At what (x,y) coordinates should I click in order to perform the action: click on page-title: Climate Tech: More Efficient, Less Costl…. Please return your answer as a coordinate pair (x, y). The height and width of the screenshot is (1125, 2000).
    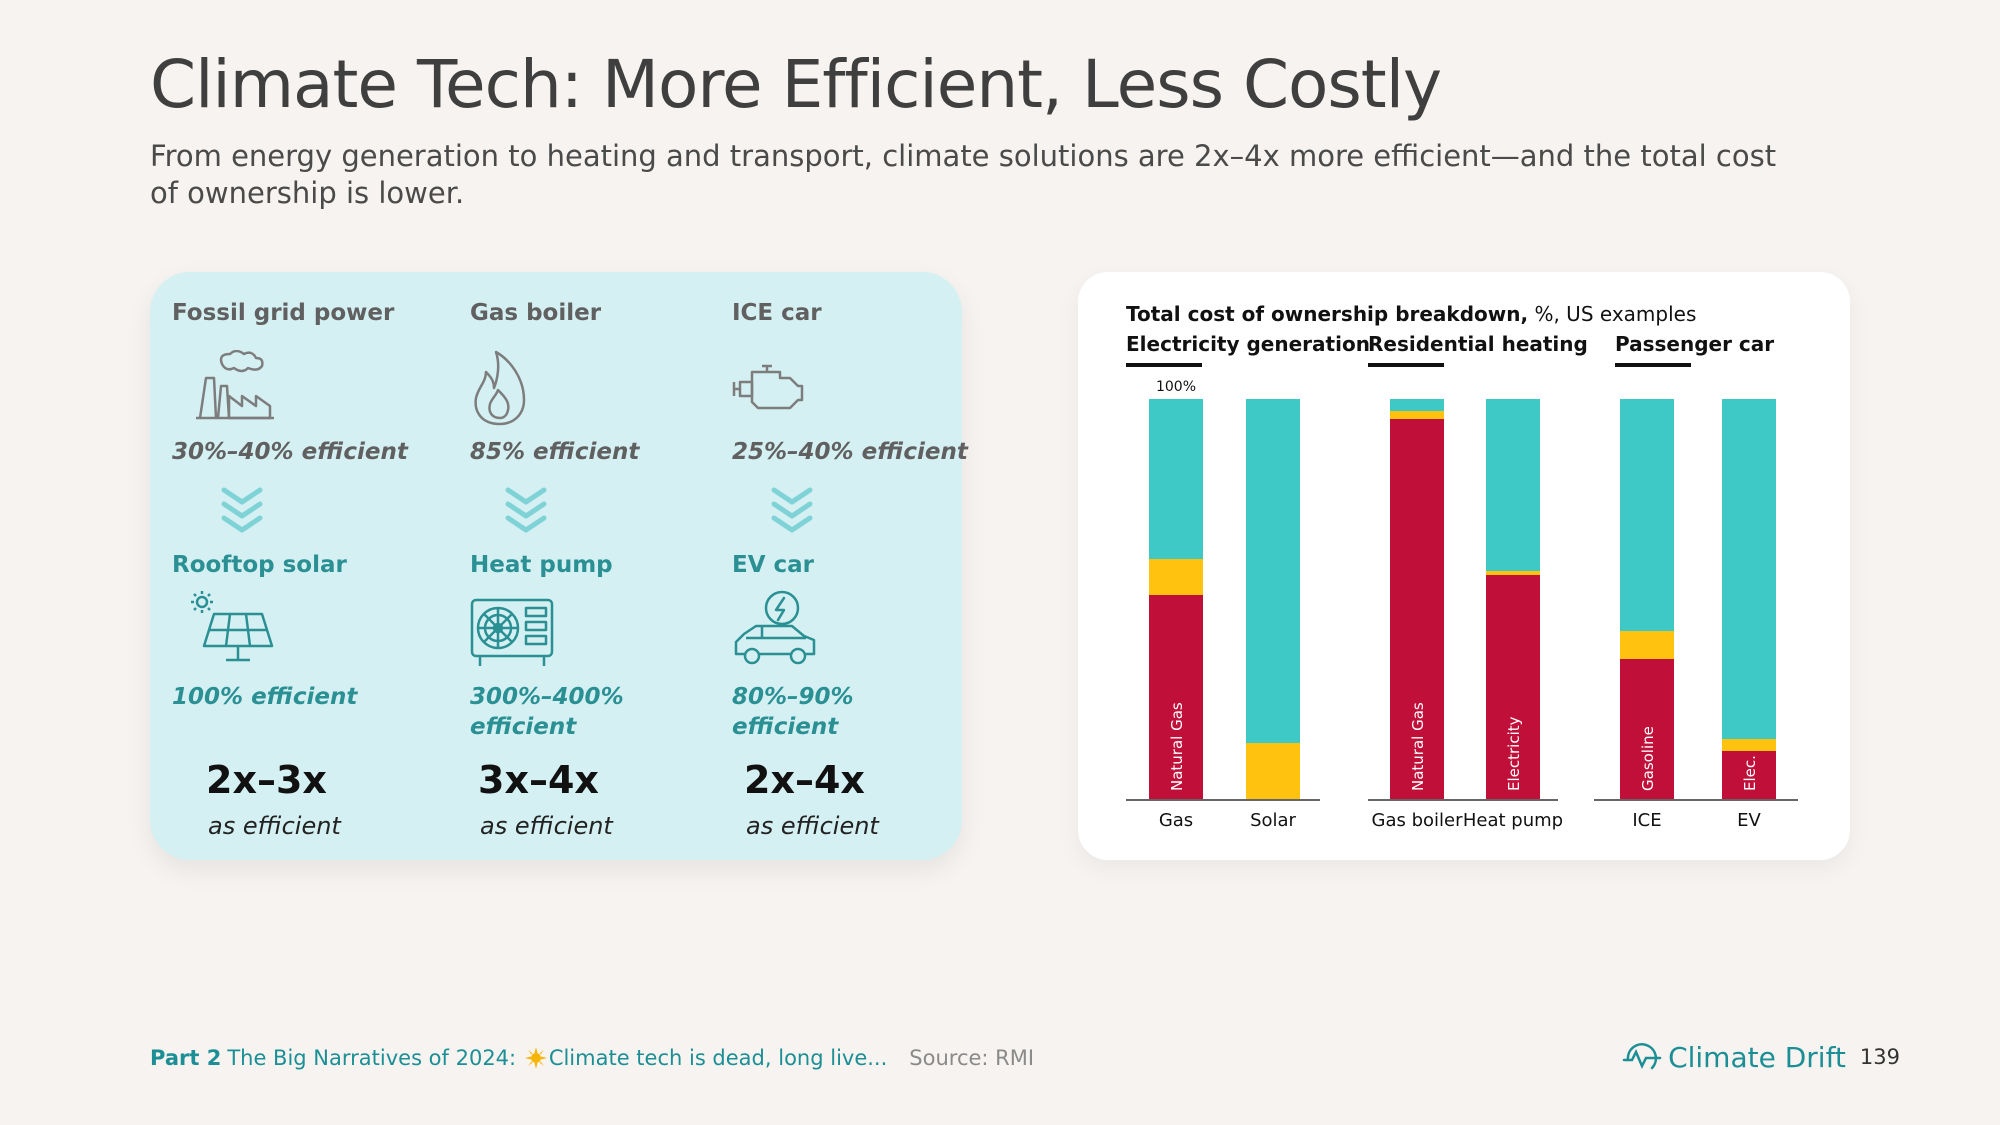
    Looking at the image, I should click on (796, 84).